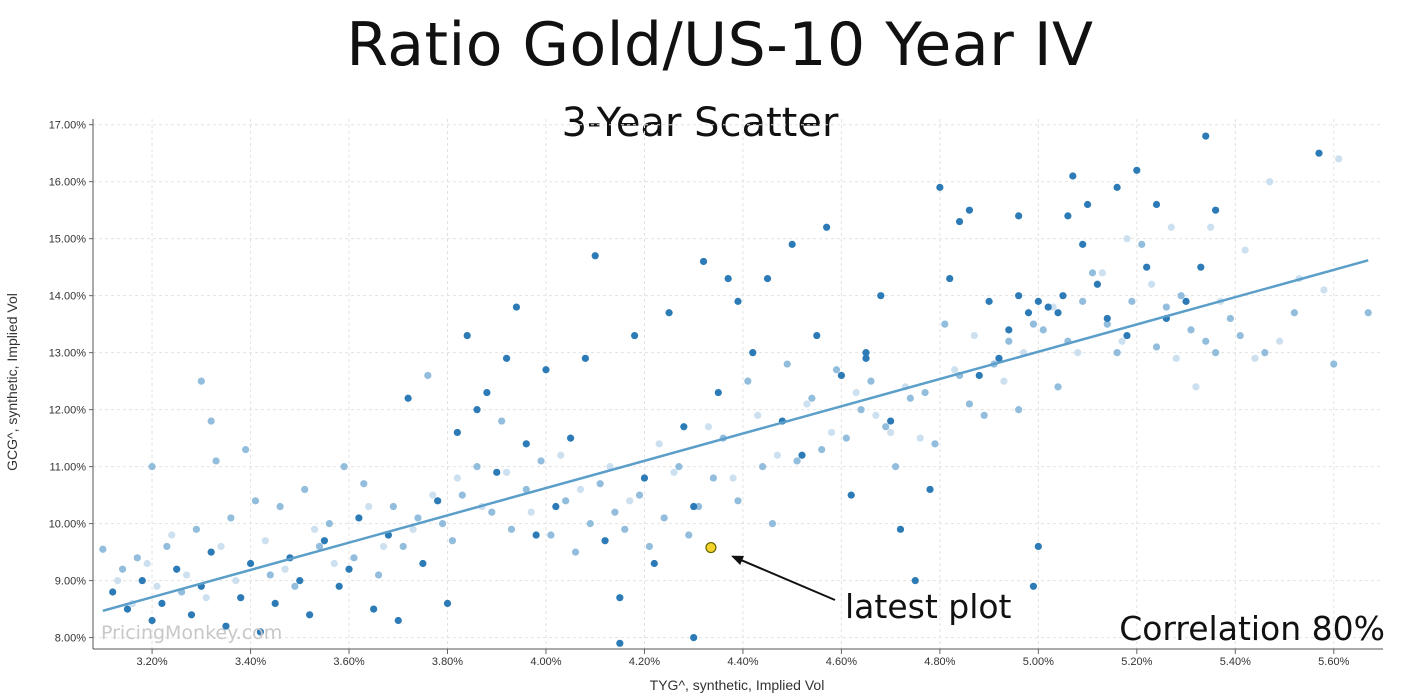  Describe the element at coordinates (191, 633) in the screenshot. I see `watermark: PricingMonkey.com` at that location.